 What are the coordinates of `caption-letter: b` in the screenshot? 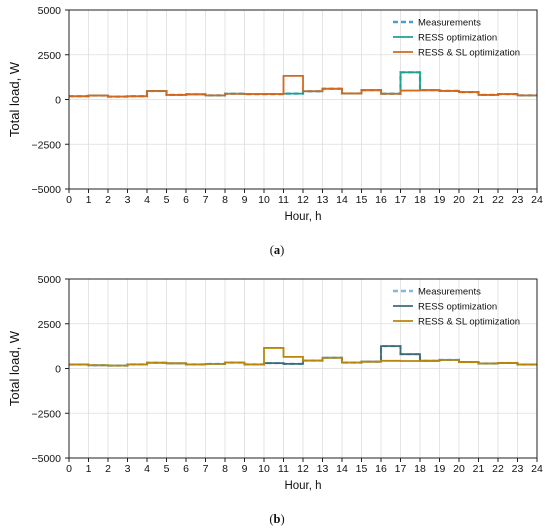 It's located at (277, 519).